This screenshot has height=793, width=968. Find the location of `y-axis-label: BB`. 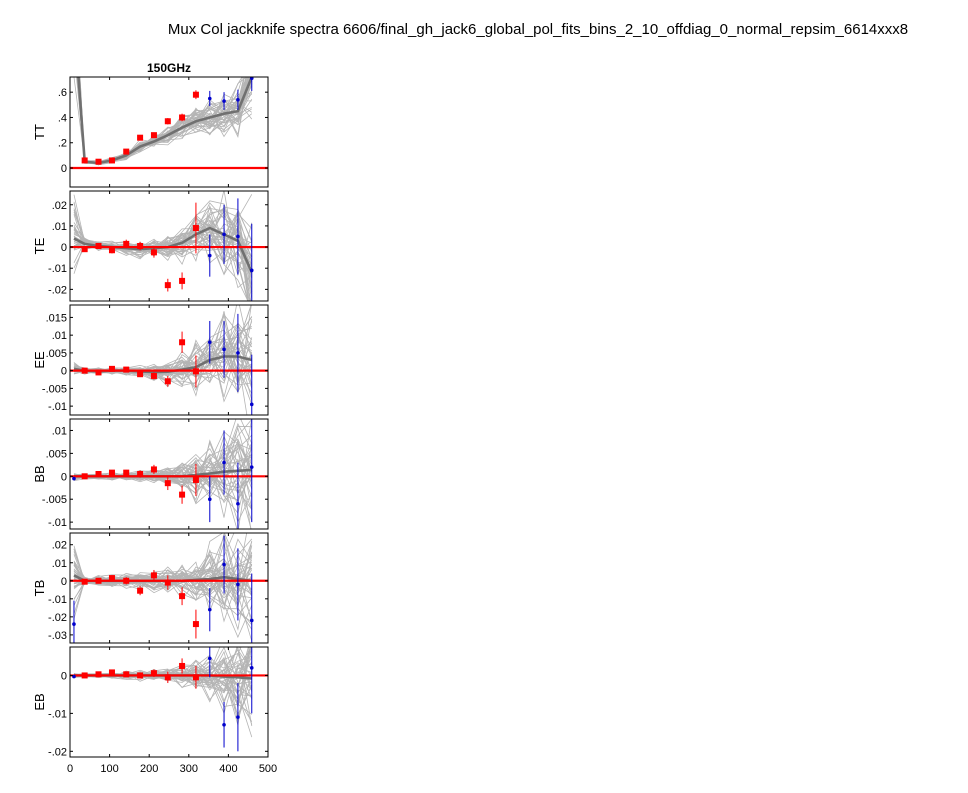

y-axis-label: BB is located at coordinates (39, 473).